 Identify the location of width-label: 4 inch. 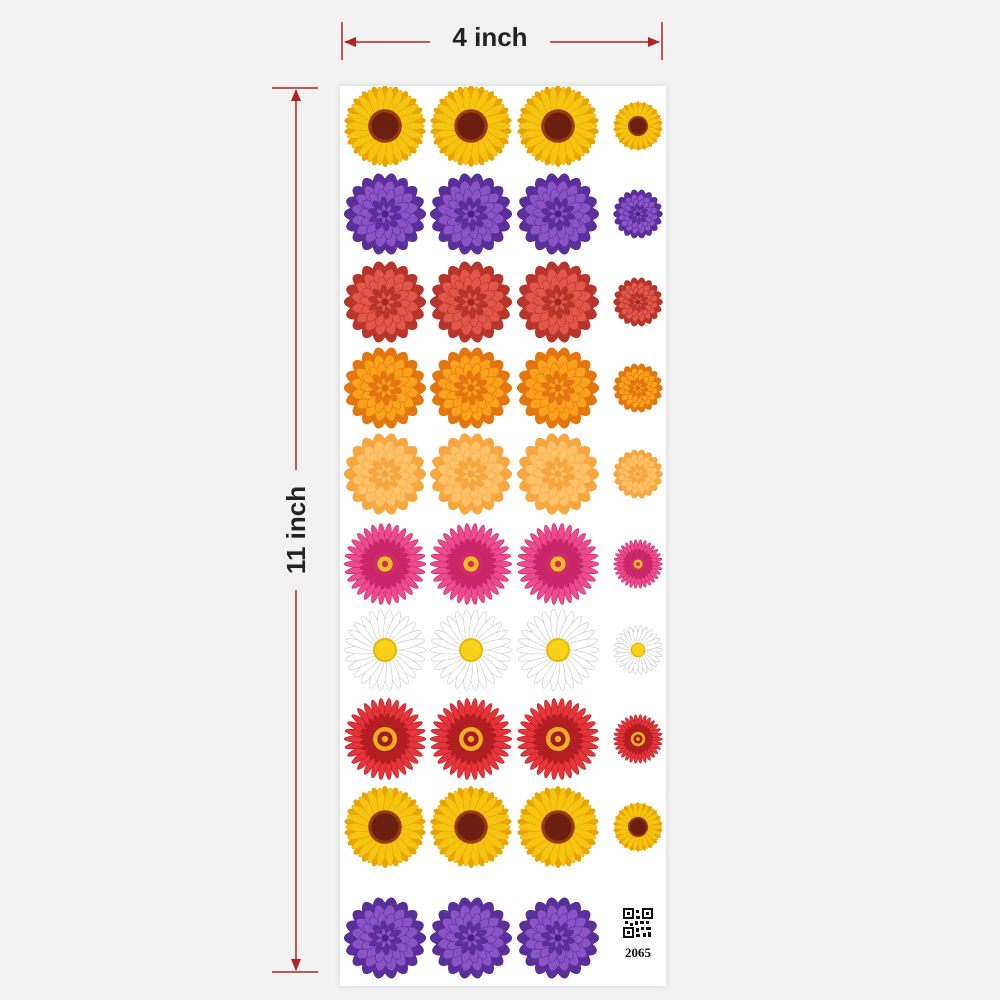
(490, 37).